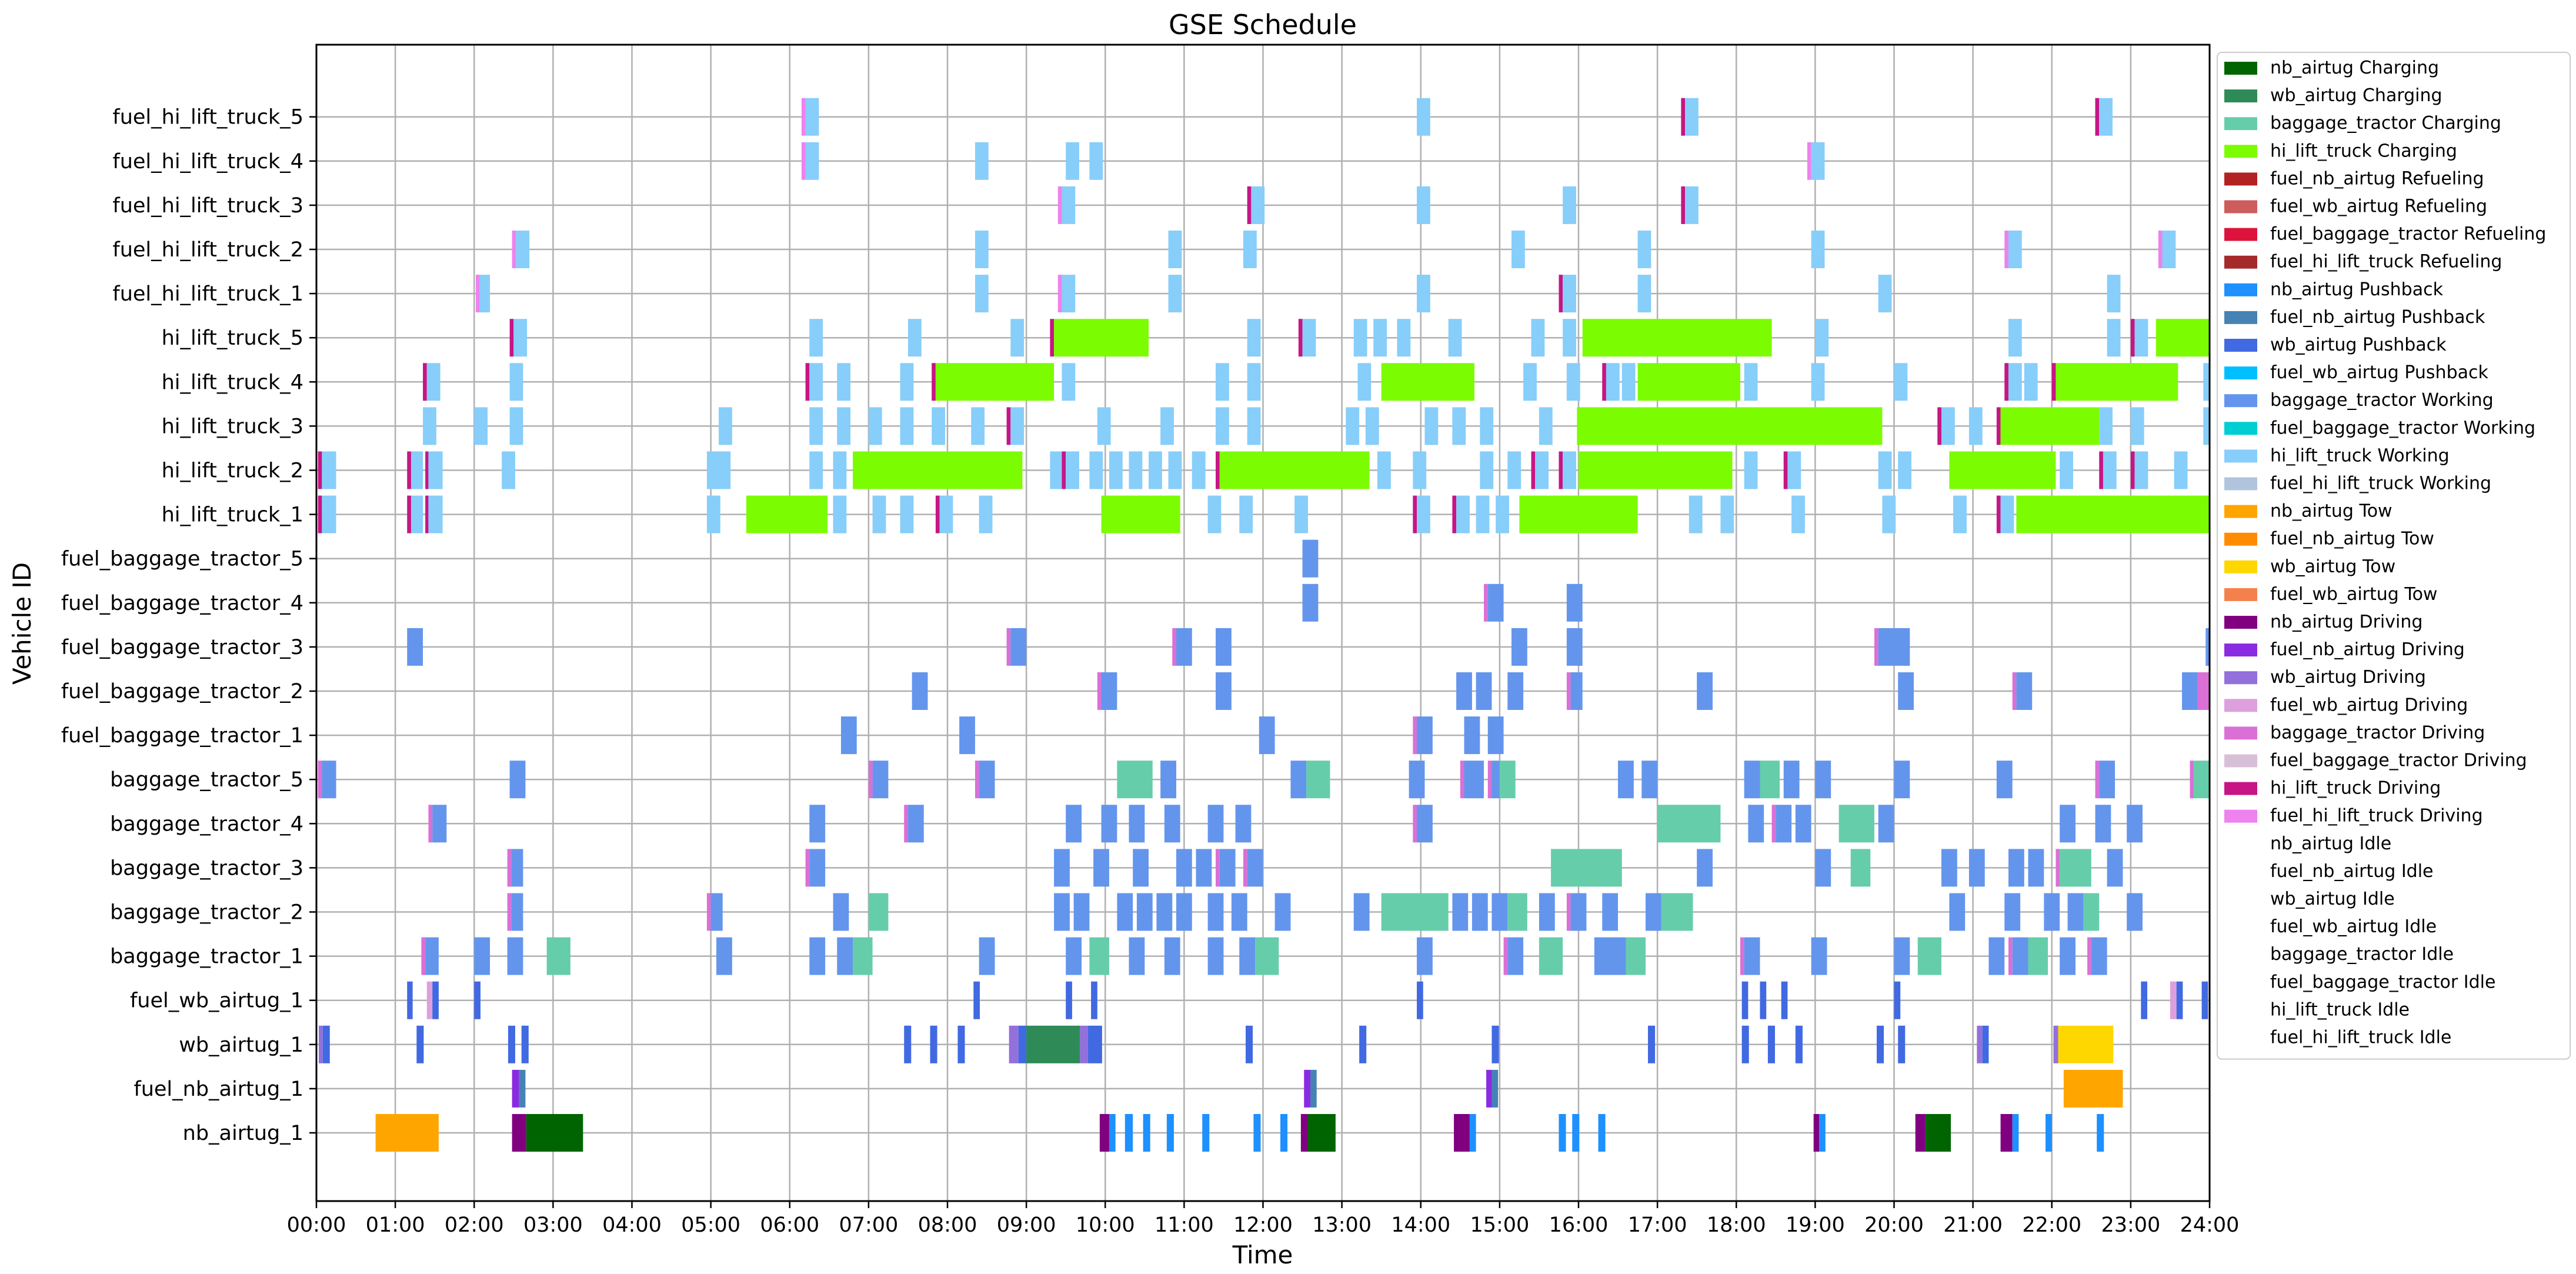 Image resolution: width=2576 pixels, height=1274 pixels. I want to click on legend-label: fuel_wb_airtug Refueling, so click(2378, 206).